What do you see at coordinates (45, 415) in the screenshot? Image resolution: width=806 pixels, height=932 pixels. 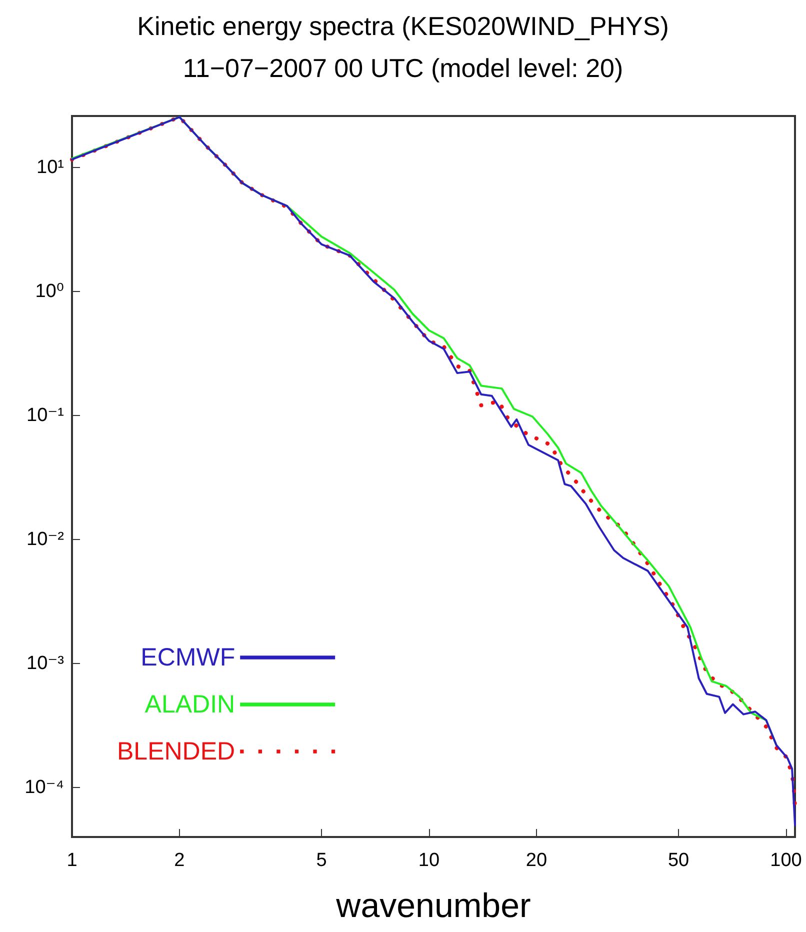 I see `y-tick-label: 10⁻¹` at bounding box center [45, 415].